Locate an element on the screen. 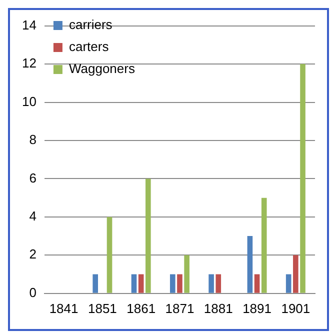  x-tick-label: 1861 is located at coordinates (141, 308).